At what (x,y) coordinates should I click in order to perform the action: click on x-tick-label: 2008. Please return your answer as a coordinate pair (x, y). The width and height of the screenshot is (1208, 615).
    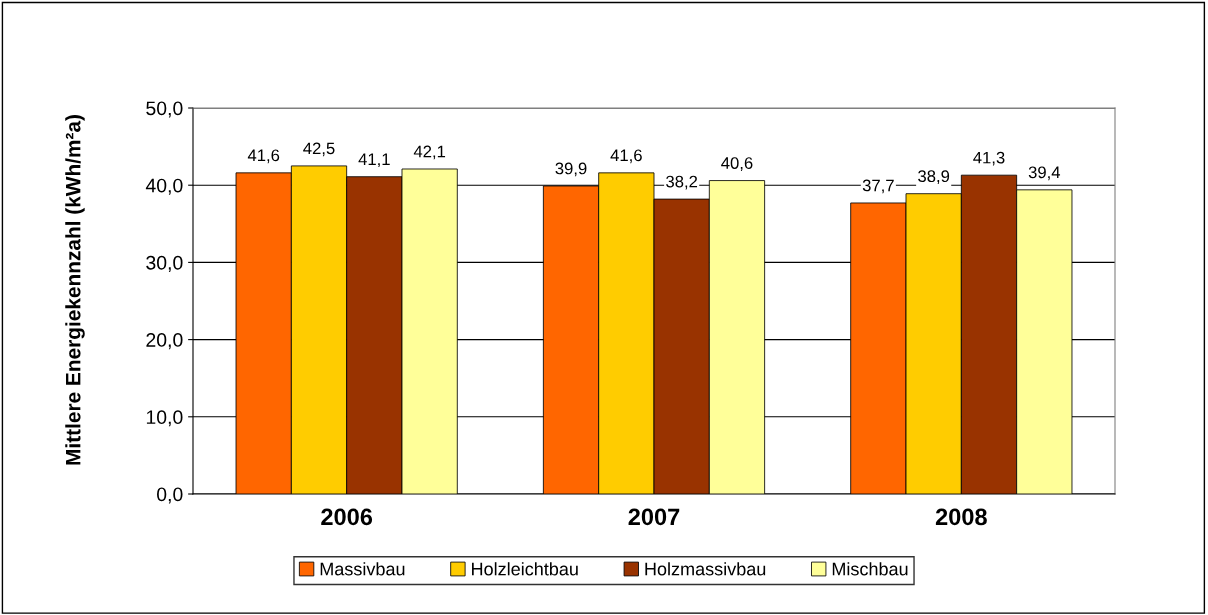
    Looking at the image, I should click on (961, 517).